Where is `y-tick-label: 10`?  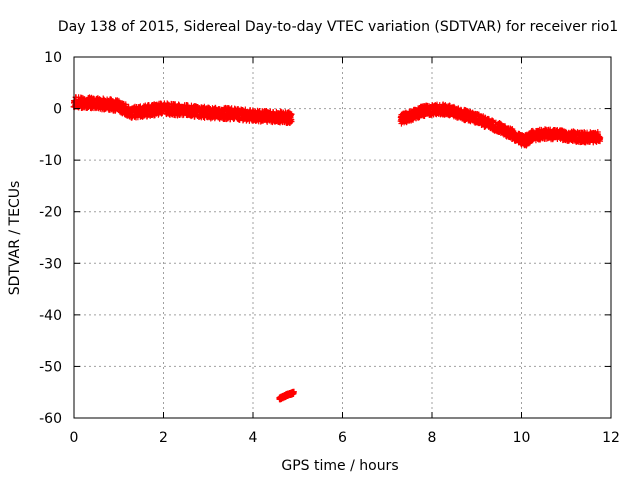 y-tick-label: 10 is located at coordinates (53, 58).